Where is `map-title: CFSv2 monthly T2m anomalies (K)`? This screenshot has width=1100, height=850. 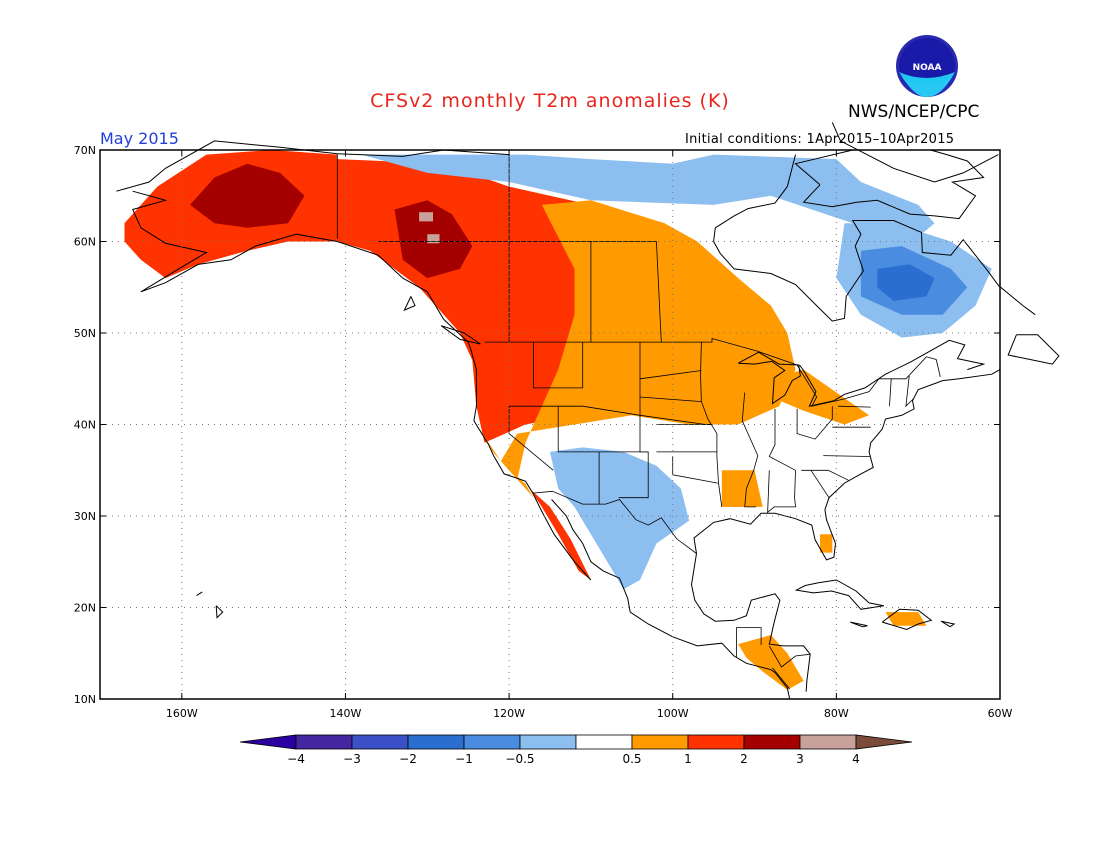 map-title: CFSv2 monthly T2m anomalies (K) is located at coordinates (550, 101).